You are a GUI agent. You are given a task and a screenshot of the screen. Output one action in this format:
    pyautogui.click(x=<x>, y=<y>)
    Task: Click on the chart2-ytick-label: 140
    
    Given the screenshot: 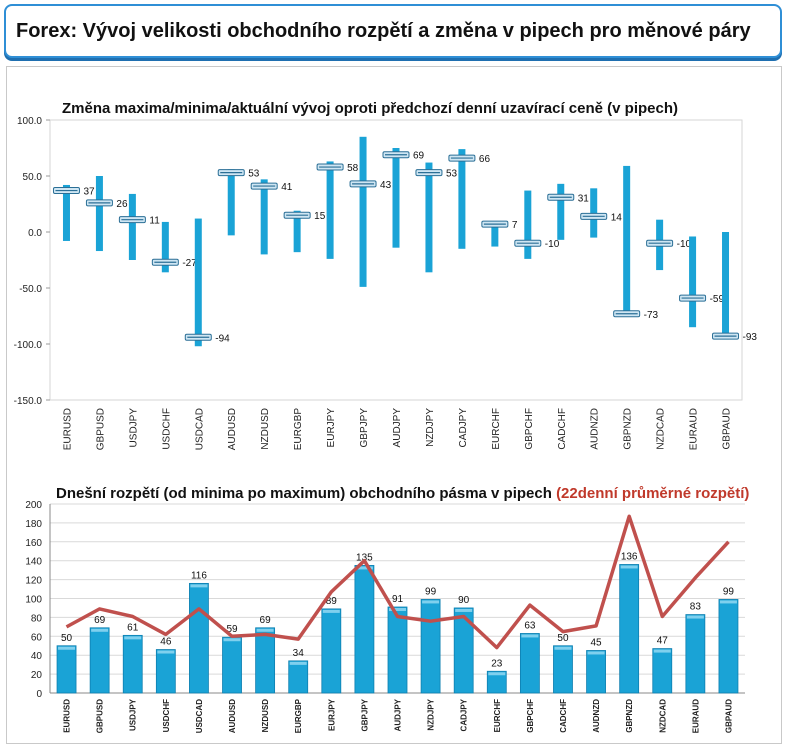 What is the action you would take?
    pyautogui.click(x=33, y=562)
    